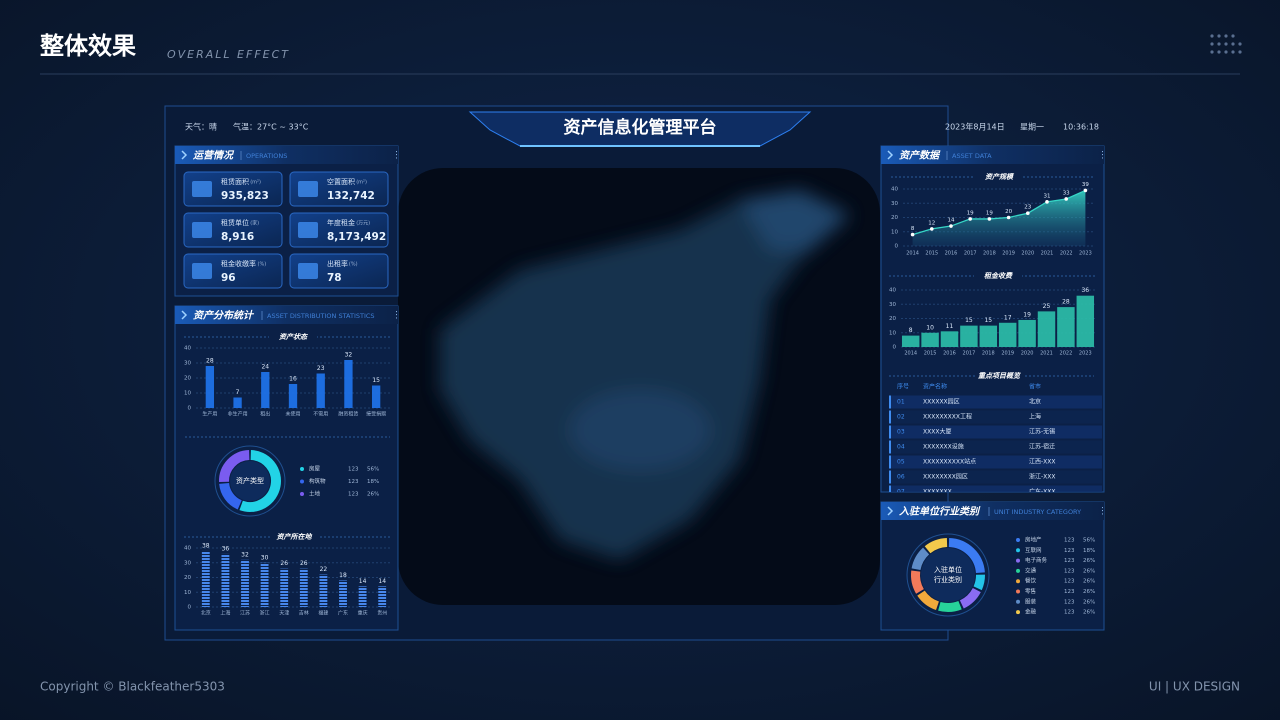 The width and height of the screenshot is (1280, 720). Describe the element at coordinates (1031, 612) in the screenshot. I see `legend-label: 金融` at that location.